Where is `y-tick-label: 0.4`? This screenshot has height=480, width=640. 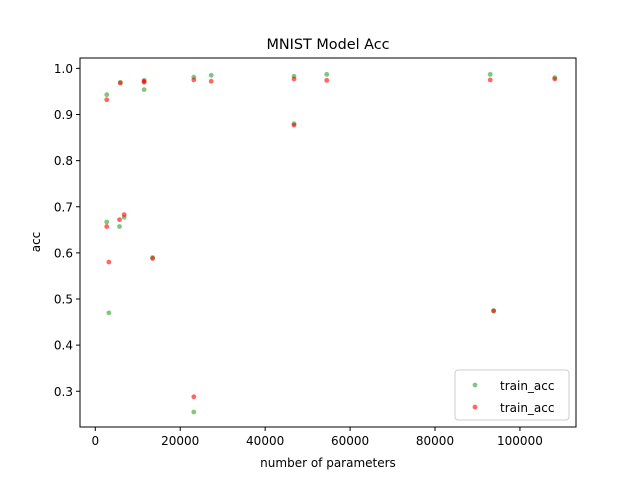
y-tick-label: 0.4 is located at coordinates (63, 346).